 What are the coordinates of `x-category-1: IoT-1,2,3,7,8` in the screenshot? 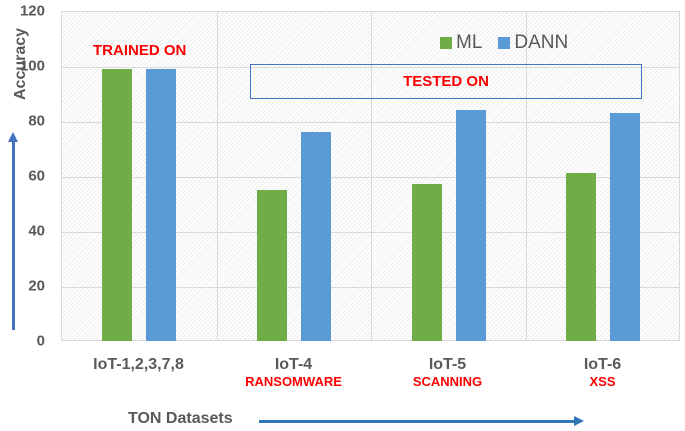 It's located at (138, 365).